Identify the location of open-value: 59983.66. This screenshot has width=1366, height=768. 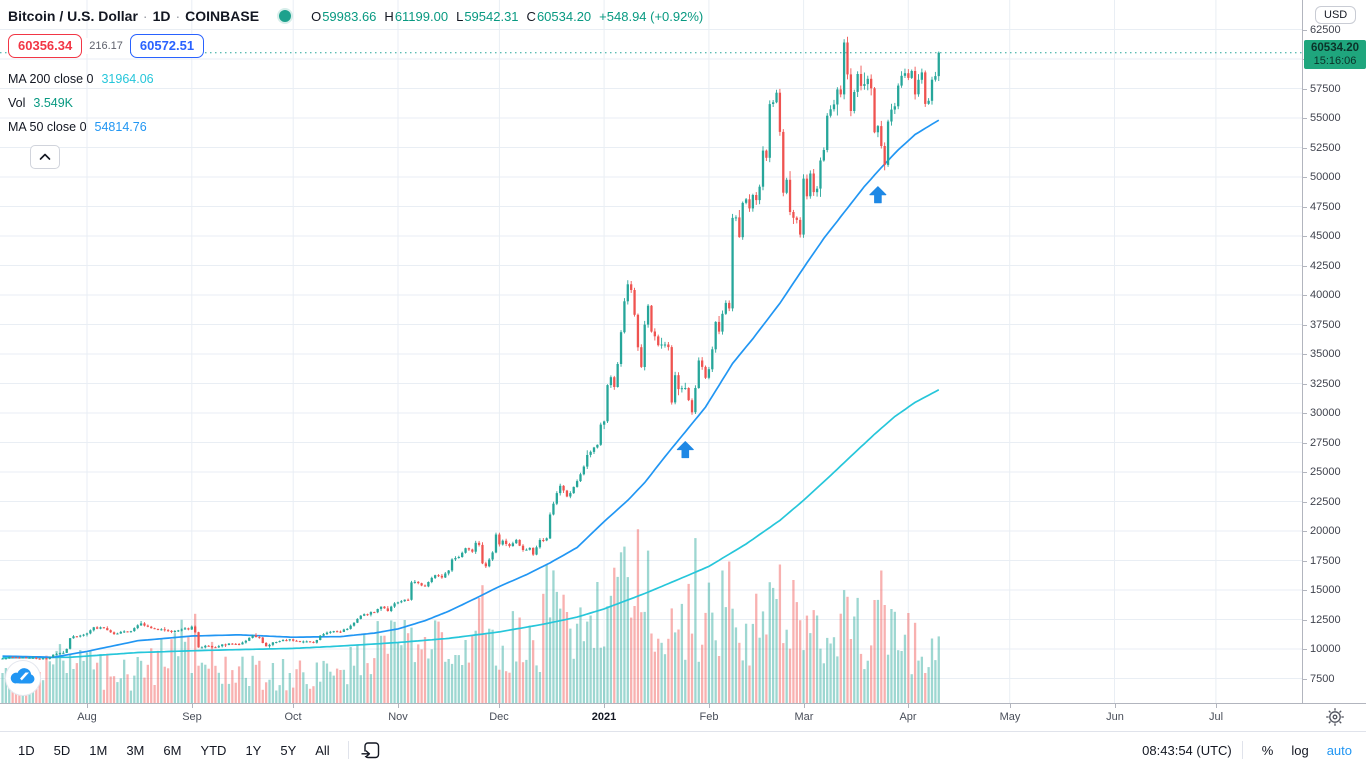
(349, 16).